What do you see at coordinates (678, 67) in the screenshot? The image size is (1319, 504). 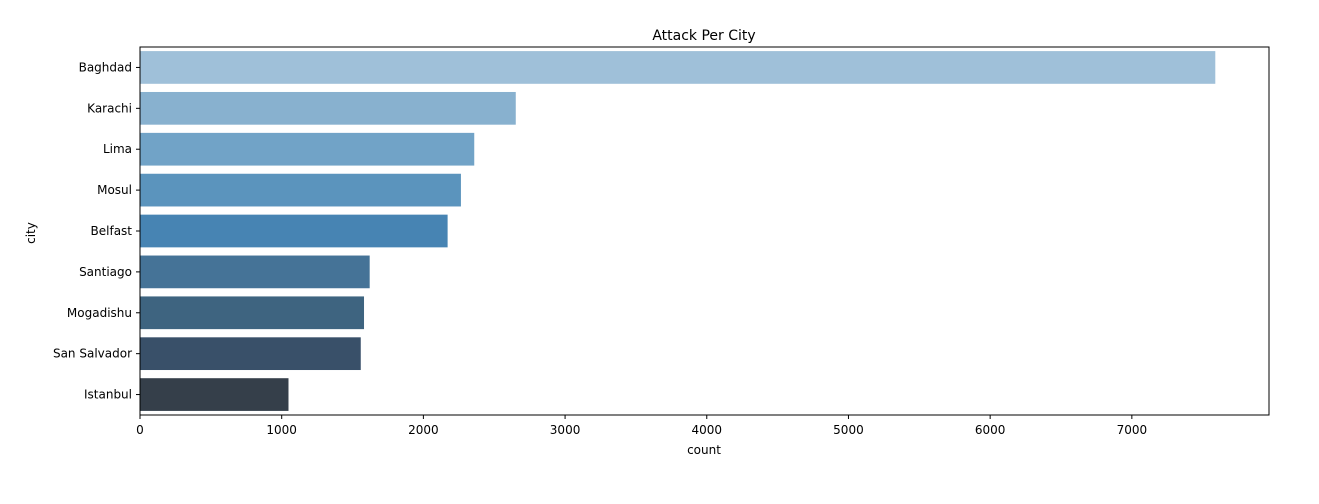 I see `bar-baghdad` at bounding box center [678, 67].